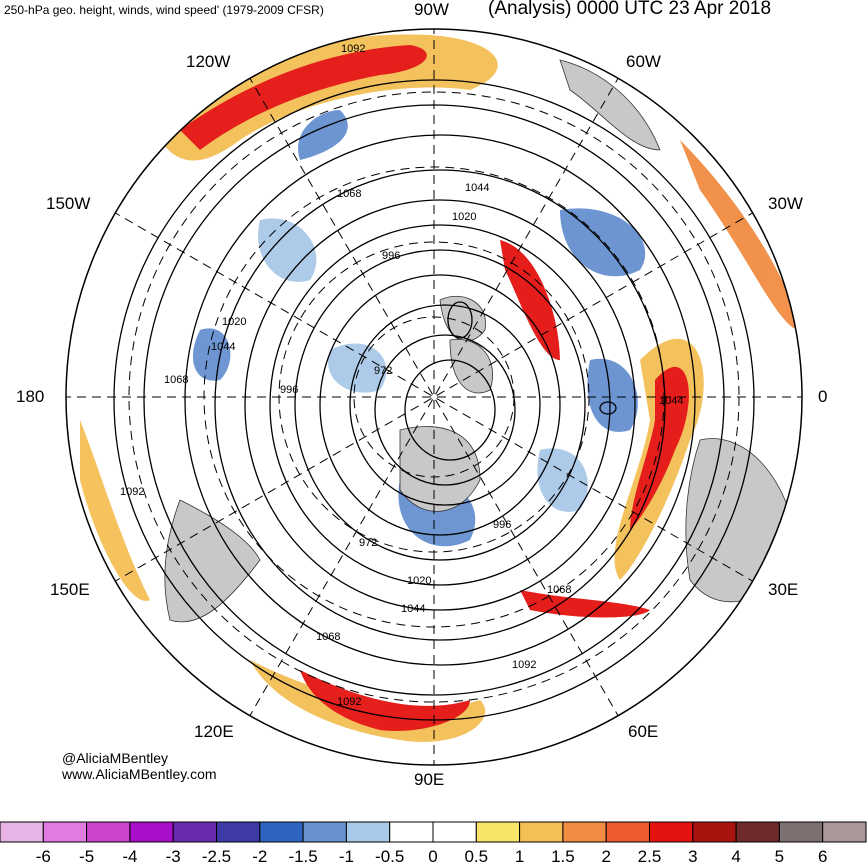 The image size is (868, 865). What do you see at coordinates (208, 61) in the screenshot?
I see `lon-label-120w: 120W` at bounding box center [208, 61].